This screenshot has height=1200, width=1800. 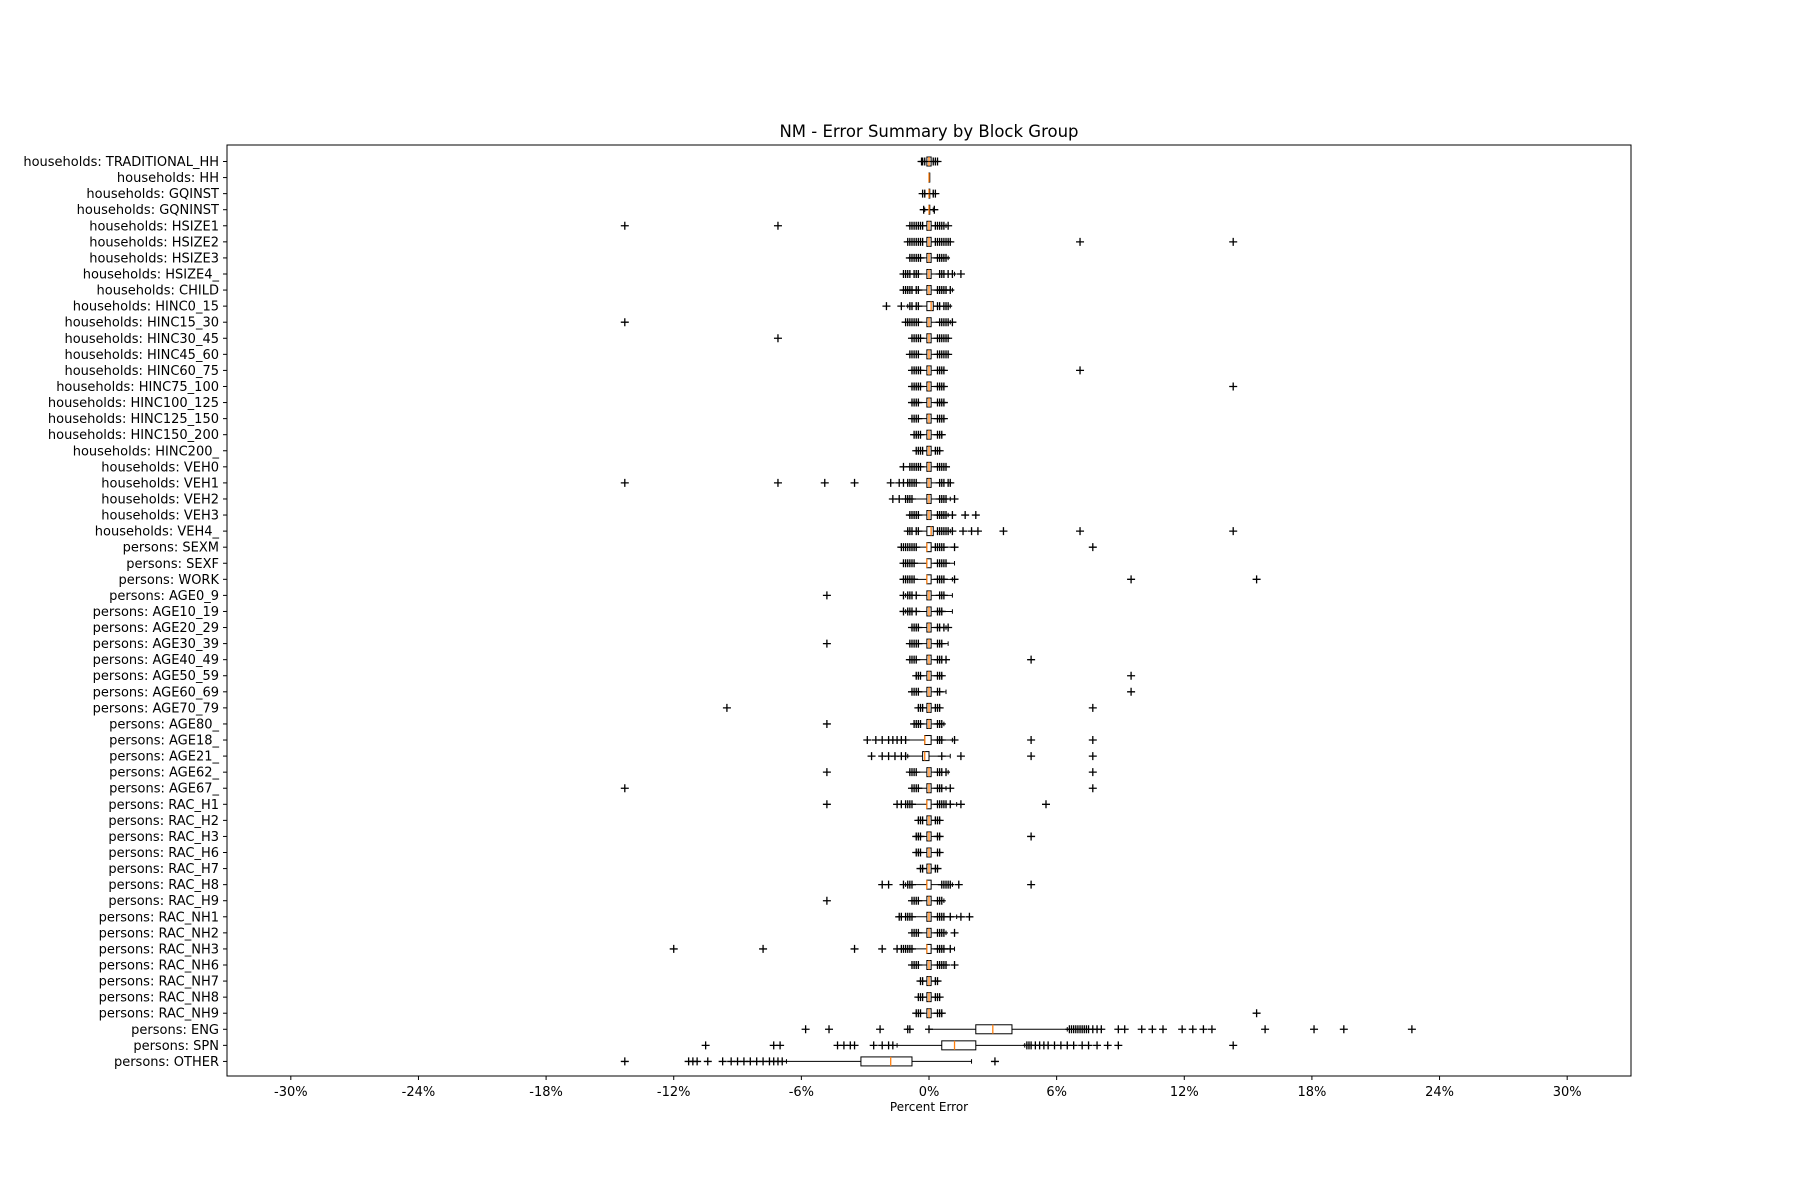 I want to click on category-label: households: HH, so click(x=168, y=178).